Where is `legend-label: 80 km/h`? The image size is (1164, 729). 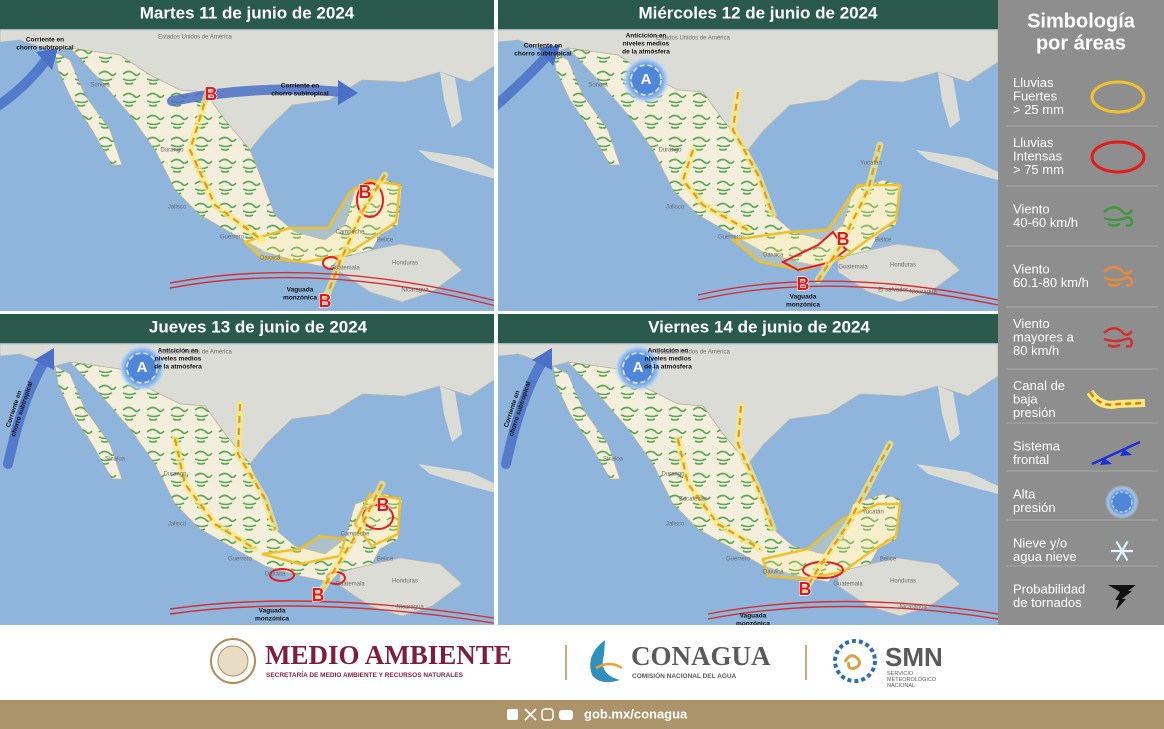 legend-label: 80 km/h is located at coordinates (1036, 350).